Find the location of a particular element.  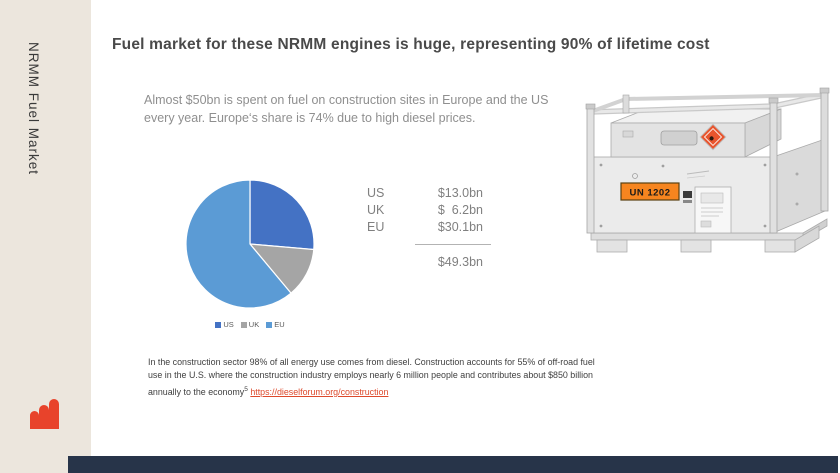

table-row: US $13.0bn is located at coordinates (425, 193).